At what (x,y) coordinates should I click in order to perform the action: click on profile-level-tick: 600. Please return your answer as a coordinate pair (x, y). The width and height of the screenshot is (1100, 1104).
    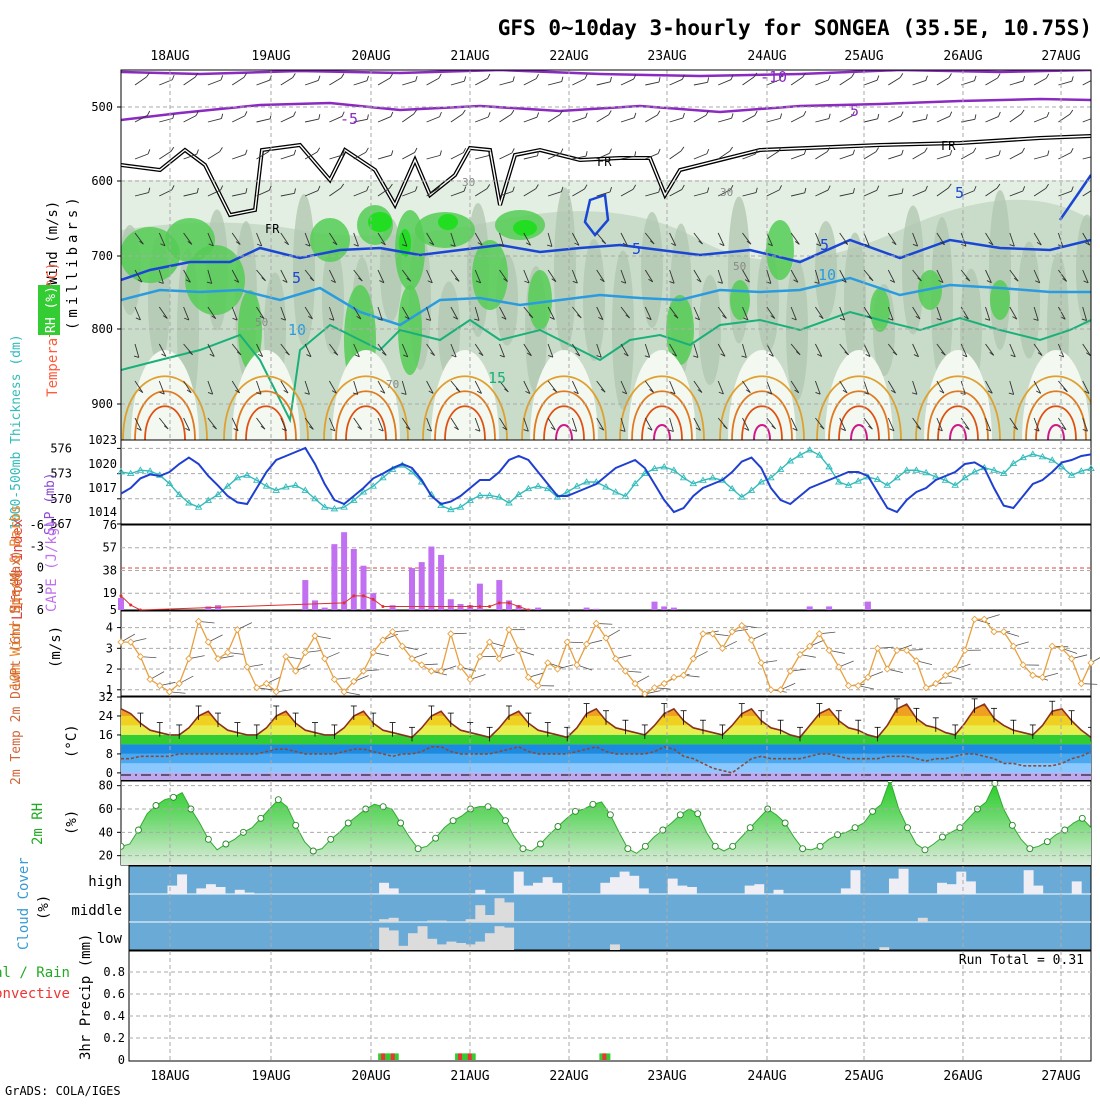
    Looking at the image, I should click on (102, 181).